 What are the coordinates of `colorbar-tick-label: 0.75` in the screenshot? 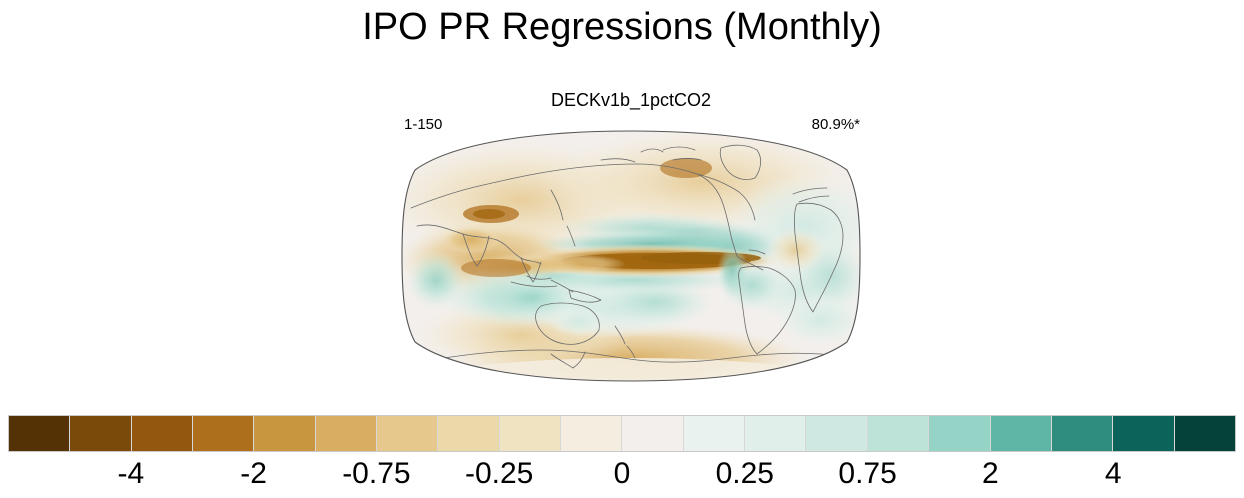 It's located at (867, 473).